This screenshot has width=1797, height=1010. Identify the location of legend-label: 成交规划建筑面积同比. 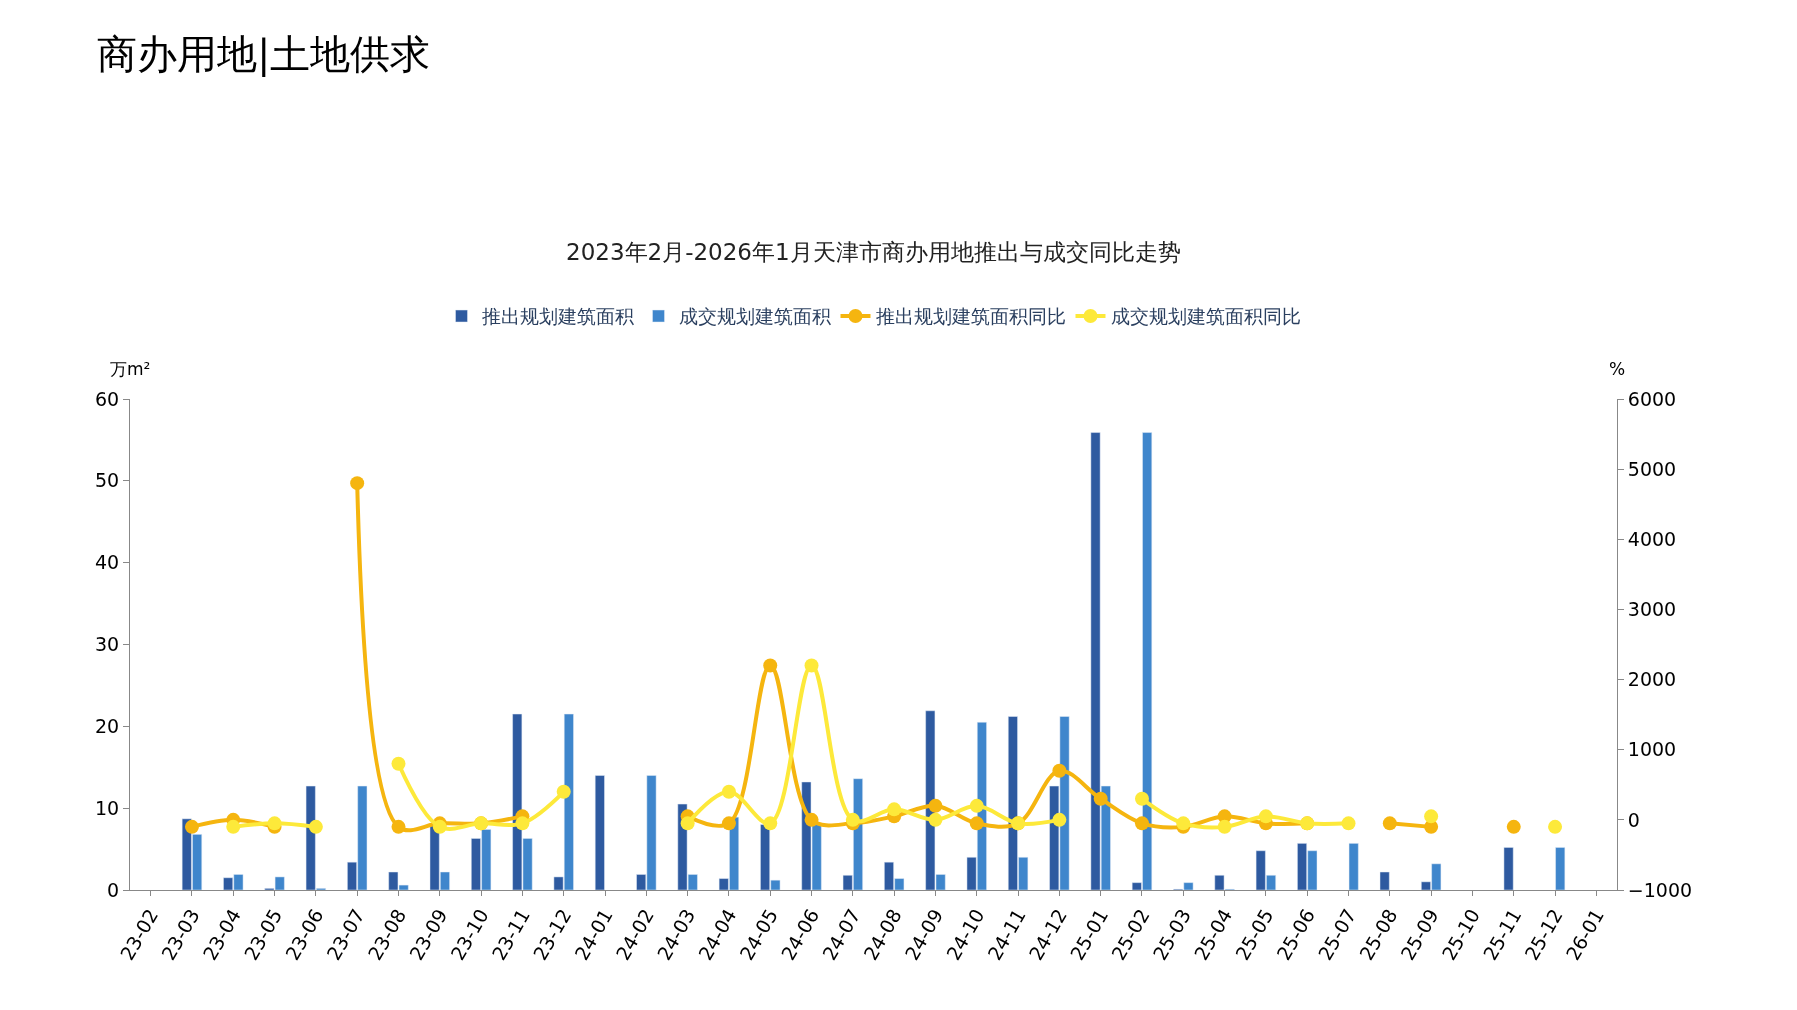
(1205, 316).